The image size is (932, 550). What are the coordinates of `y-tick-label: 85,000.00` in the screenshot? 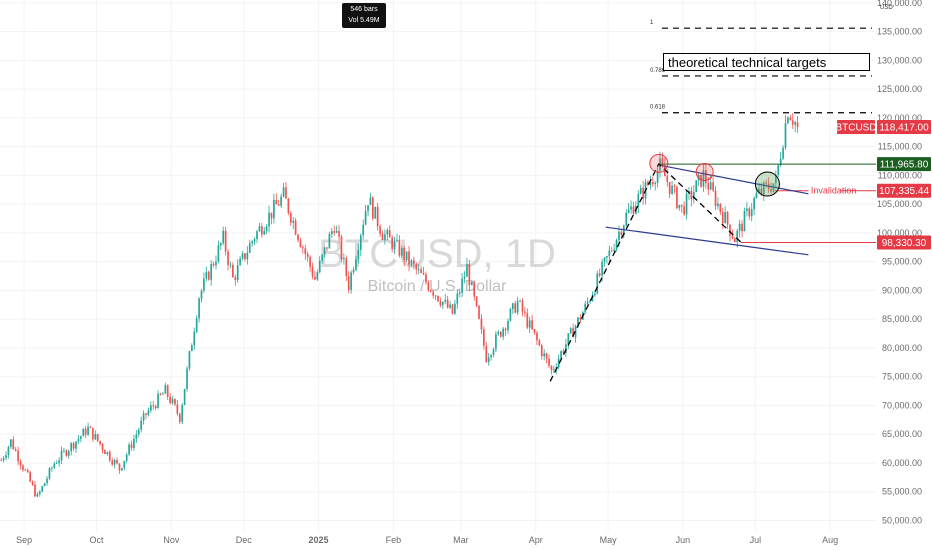 It's located at (902, 319).